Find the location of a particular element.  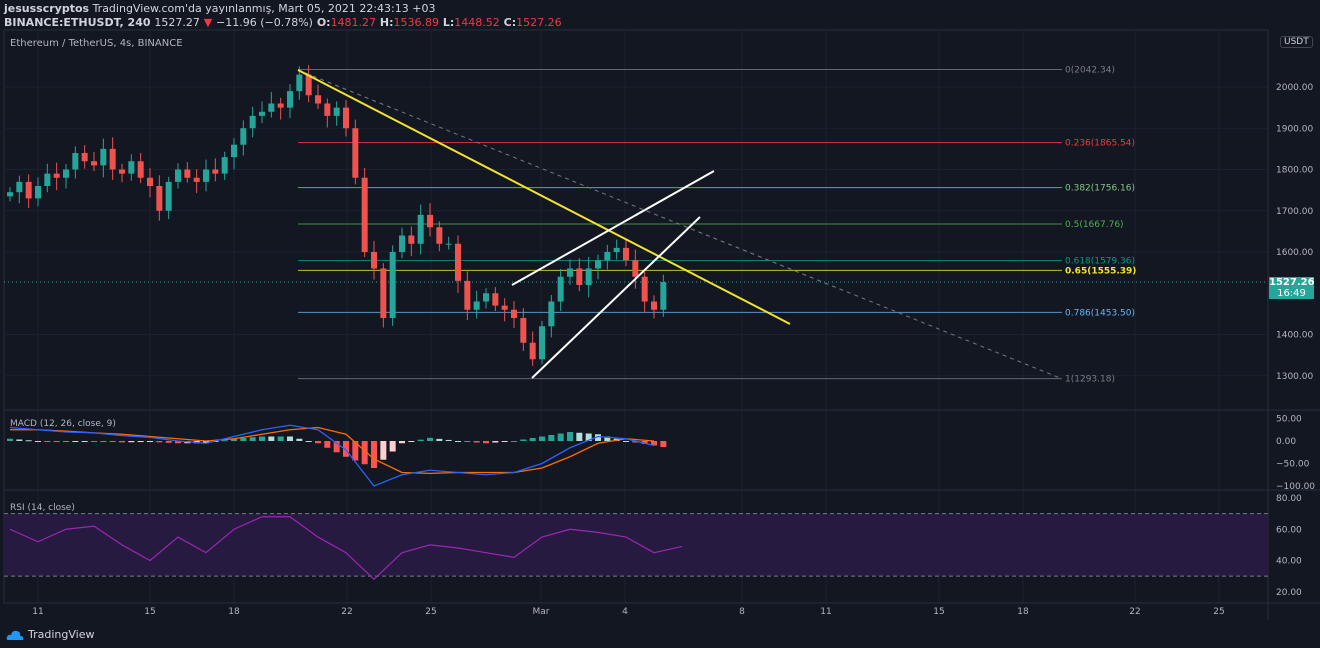

author: jesusscryptos is located at coordinates (47, 8).